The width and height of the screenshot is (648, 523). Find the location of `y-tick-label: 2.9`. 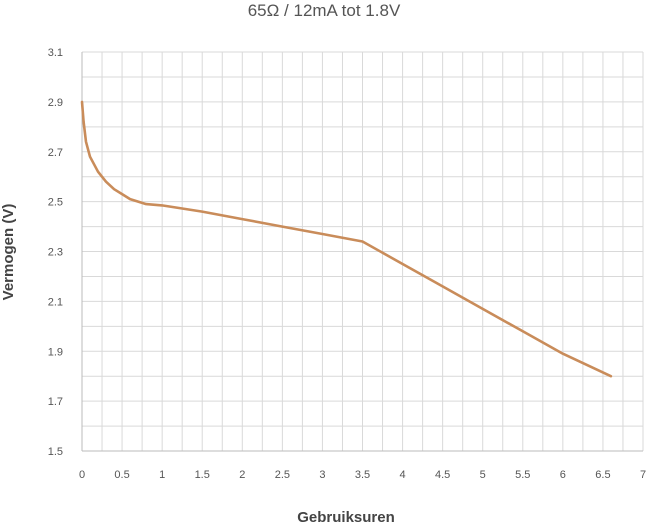

y-tick-label: 2.9 is located at coordinates (55, 103).